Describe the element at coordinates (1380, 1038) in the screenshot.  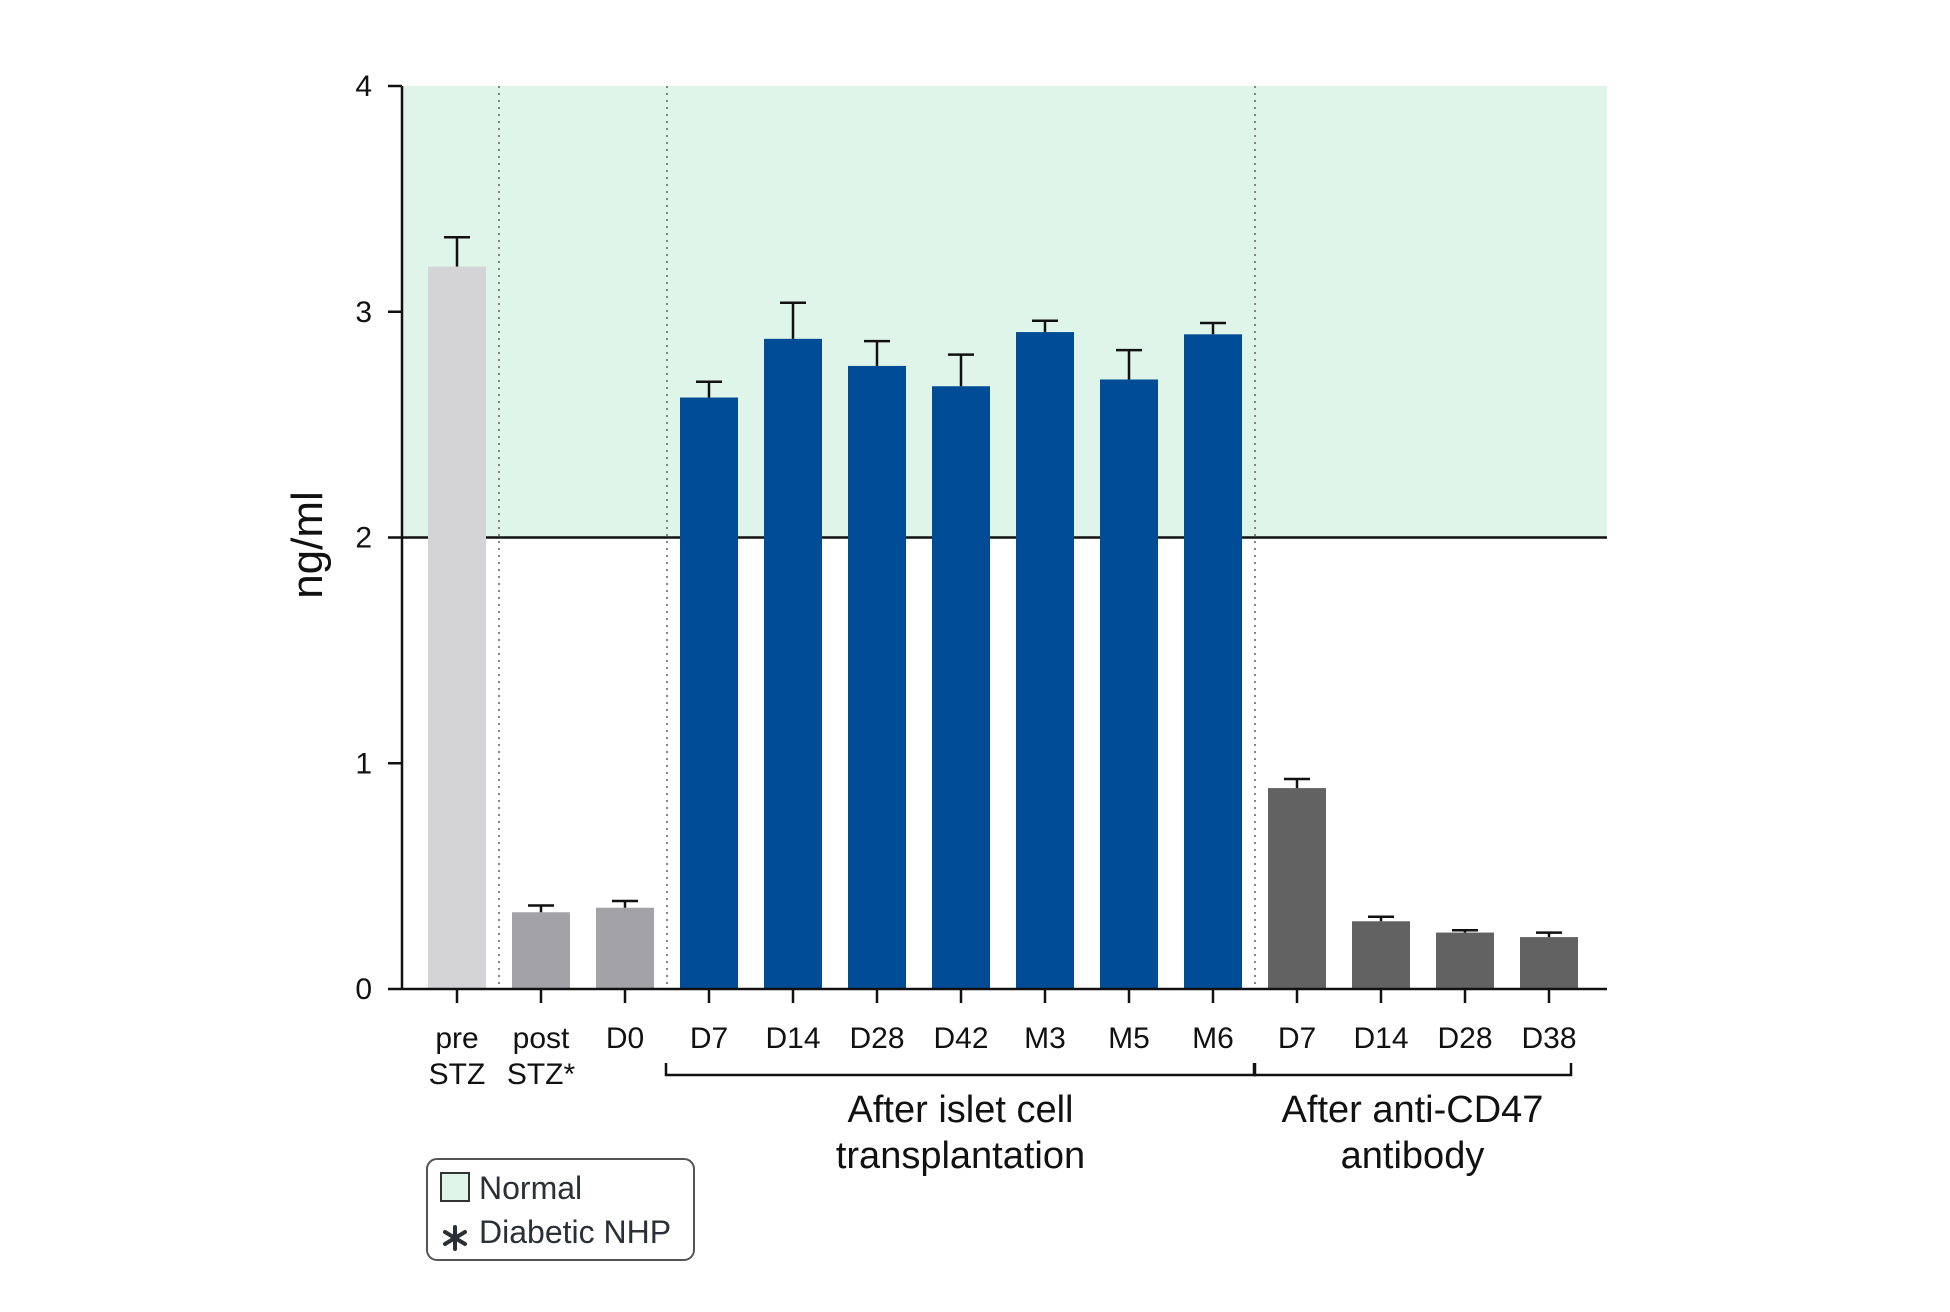
I see `x-tick-label-11-0: D14` at that location.